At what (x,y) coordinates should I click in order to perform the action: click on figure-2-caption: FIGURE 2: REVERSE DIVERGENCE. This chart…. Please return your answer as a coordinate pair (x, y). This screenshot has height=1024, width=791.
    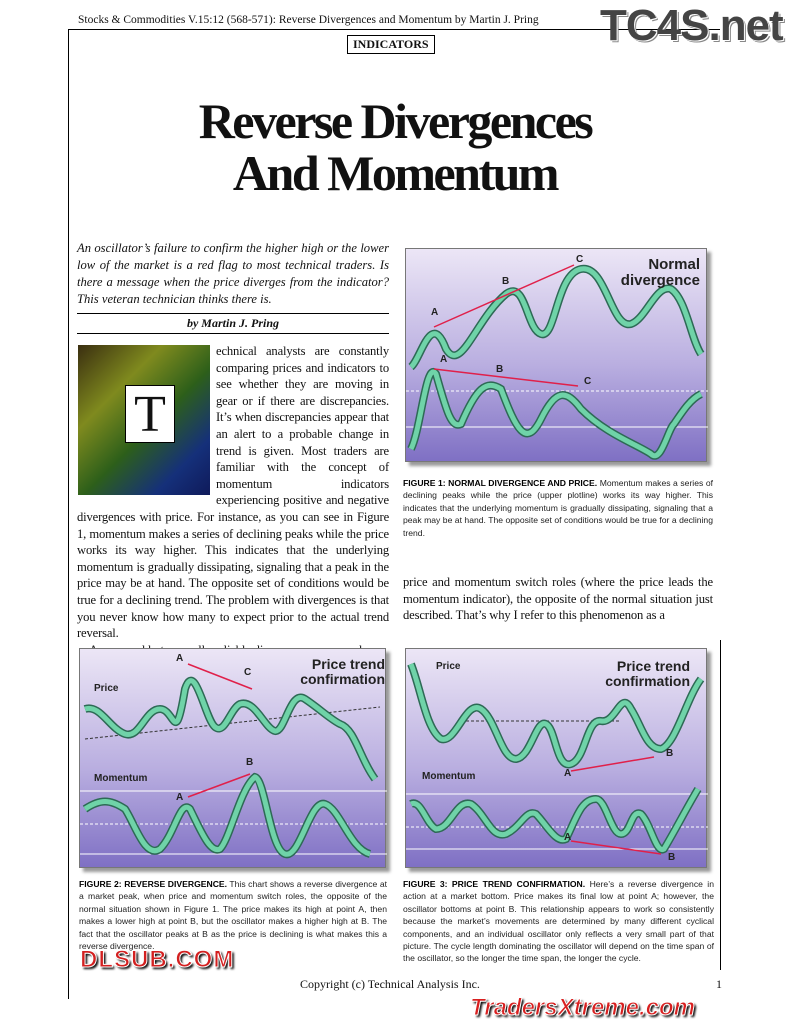
    Looking at the image, I should click on (233, 915).